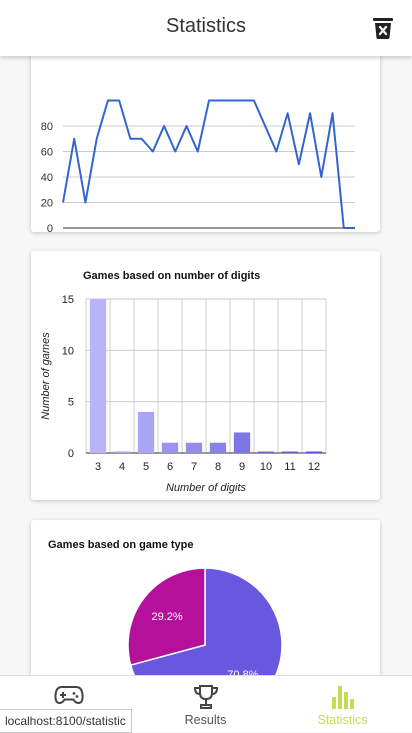 Image resolution: width=412 pixels, height=733 pixels. Describe the element at coordinates (68, 300) in the screenshot. I see `digits-y-tick: 15` at that location.